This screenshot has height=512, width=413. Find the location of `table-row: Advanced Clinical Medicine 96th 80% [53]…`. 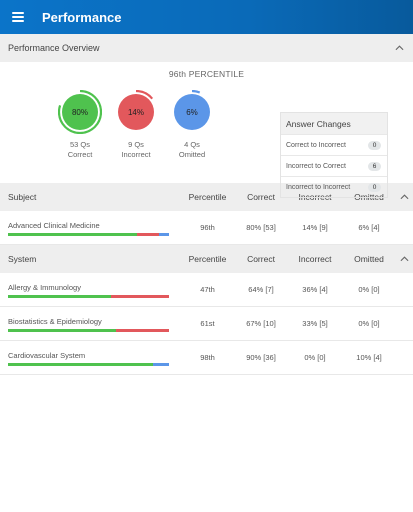

table-row: Advanced Clinical Medicine 96th 80% [53]… is located at coordinates (206, 228).